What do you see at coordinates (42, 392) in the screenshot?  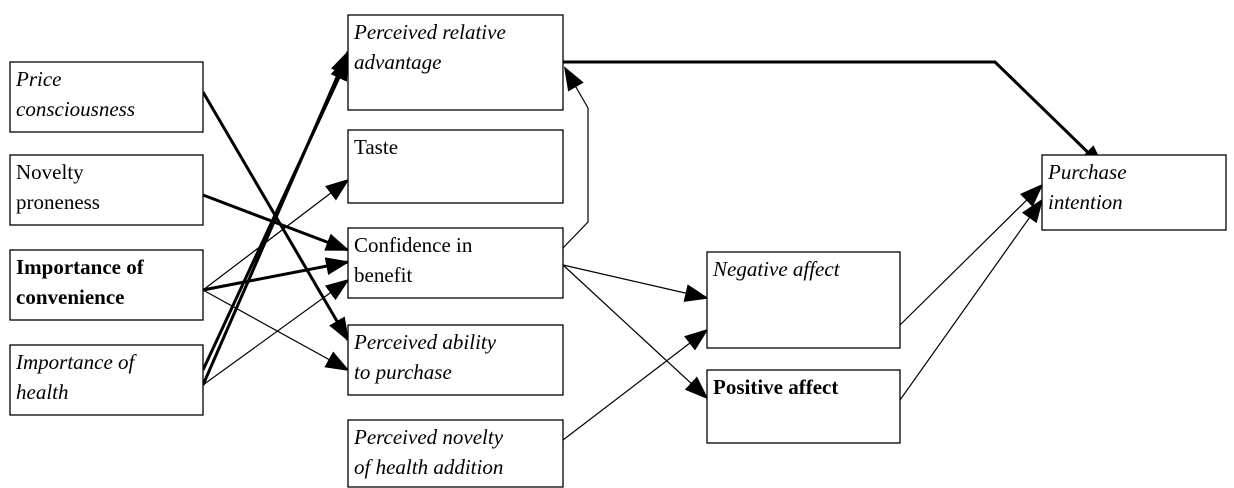 I see `node-label: health` at bounding box center [42, 392].